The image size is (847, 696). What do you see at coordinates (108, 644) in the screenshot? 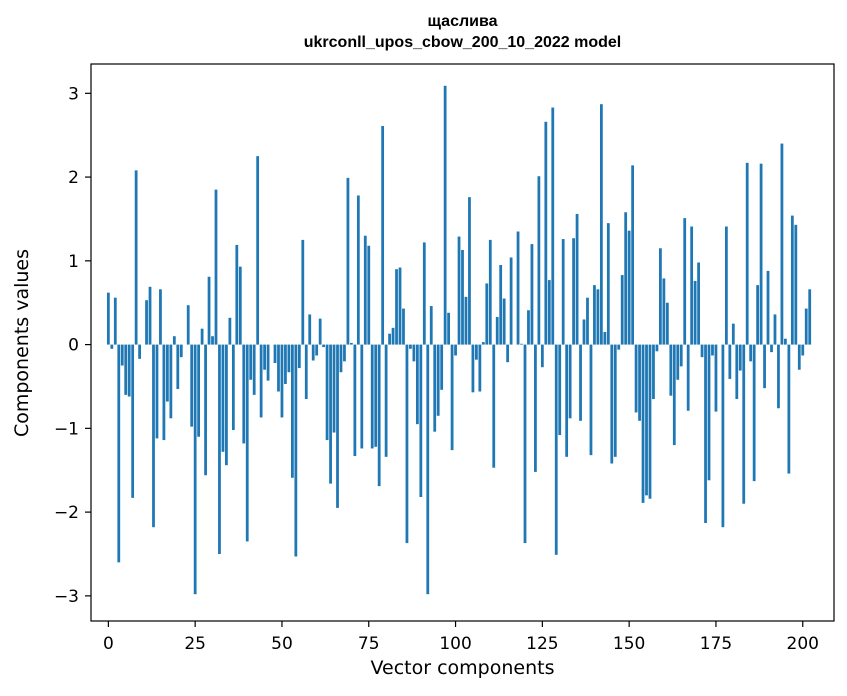
I see `x-tick-label: 0` at bounding box center [108, 644].